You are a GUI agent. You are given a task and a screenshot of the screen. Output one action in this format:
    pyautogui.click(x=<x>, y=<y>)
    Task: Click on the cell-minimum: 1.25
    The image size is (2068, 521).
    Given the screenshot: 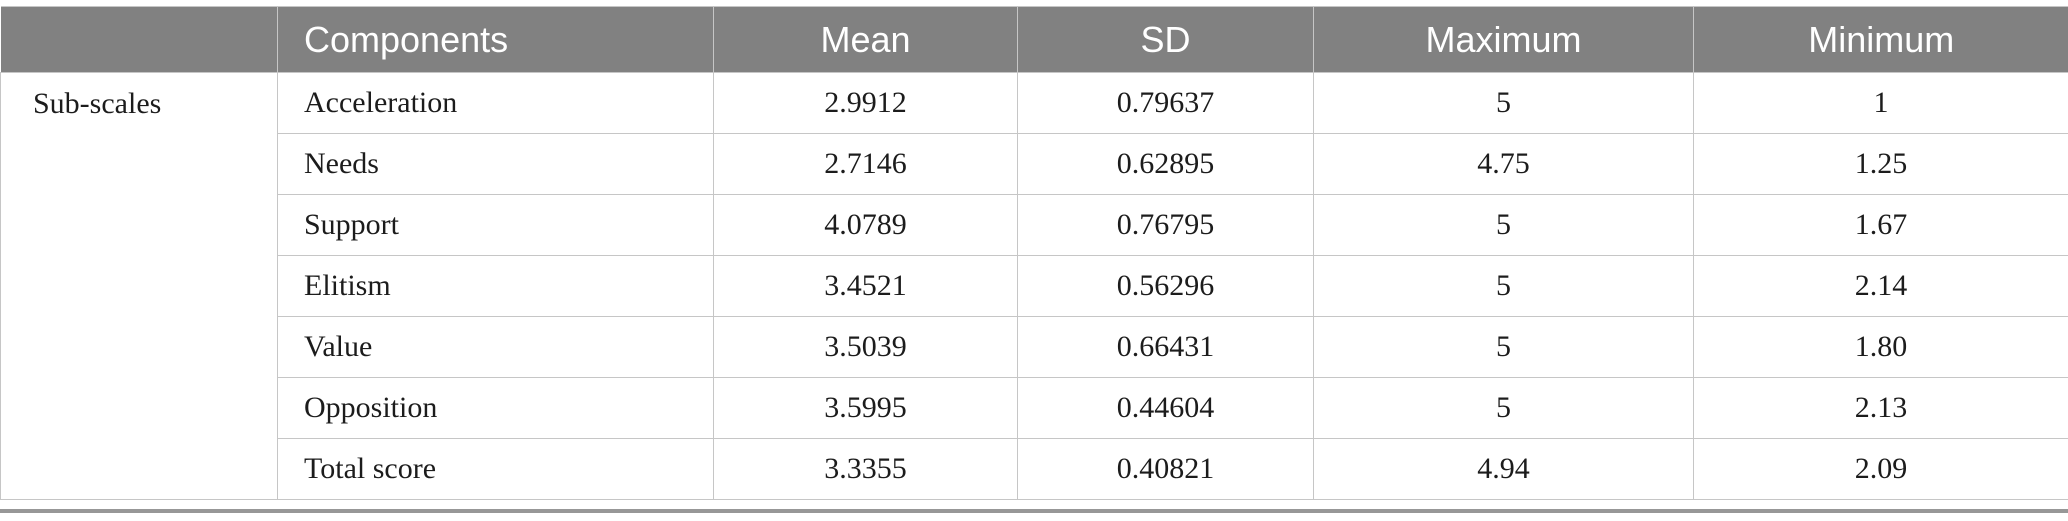 What is the action you would take?
    pyautogui.click(x=1880, y=164)
    